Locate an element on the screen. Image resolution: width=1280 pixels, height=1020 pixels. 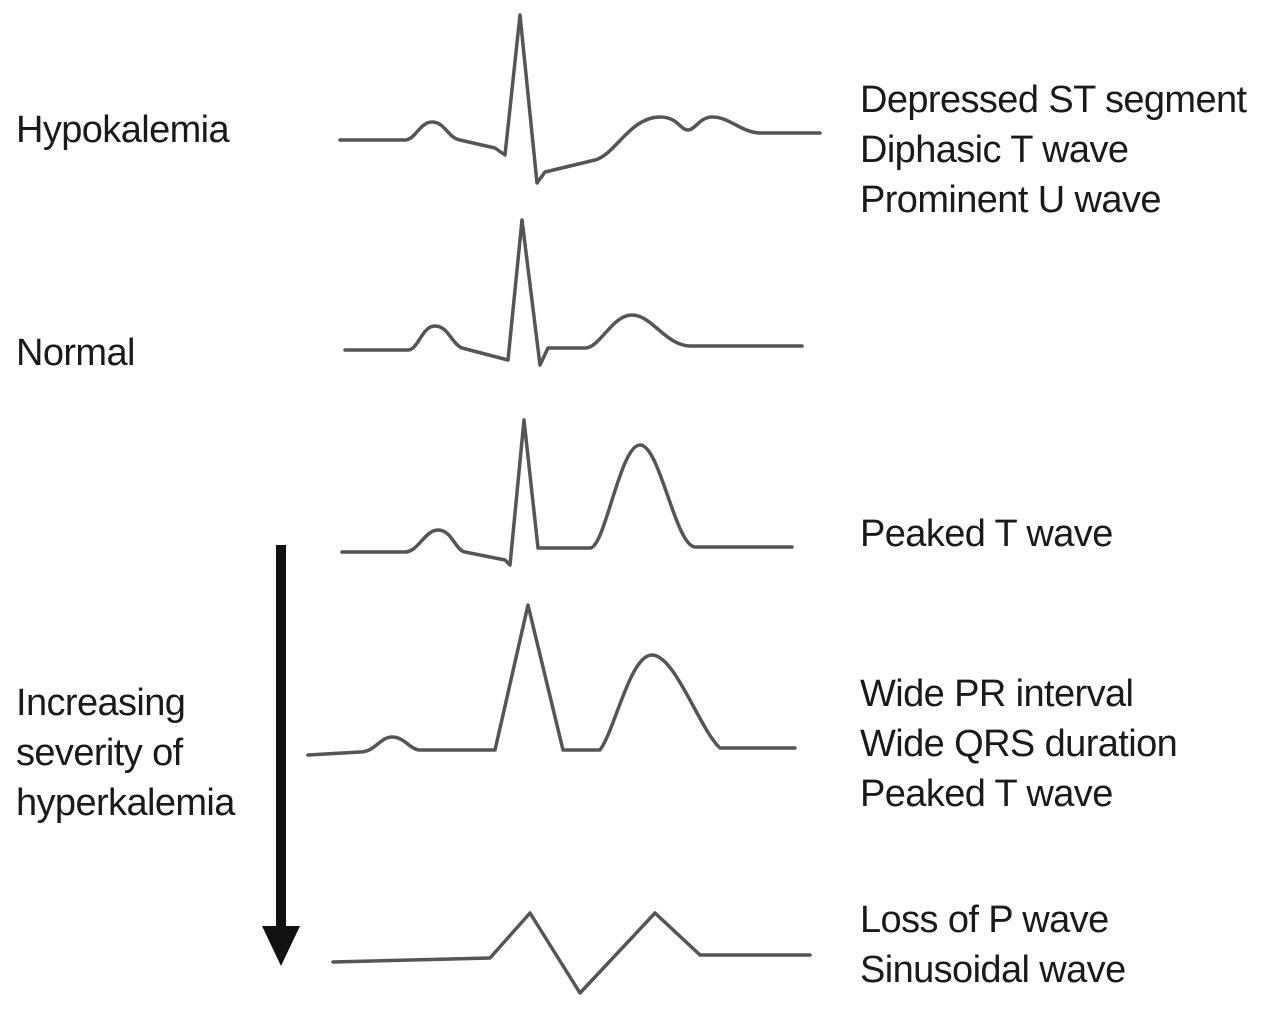
arrow-head is located at coordinates (281, 946).